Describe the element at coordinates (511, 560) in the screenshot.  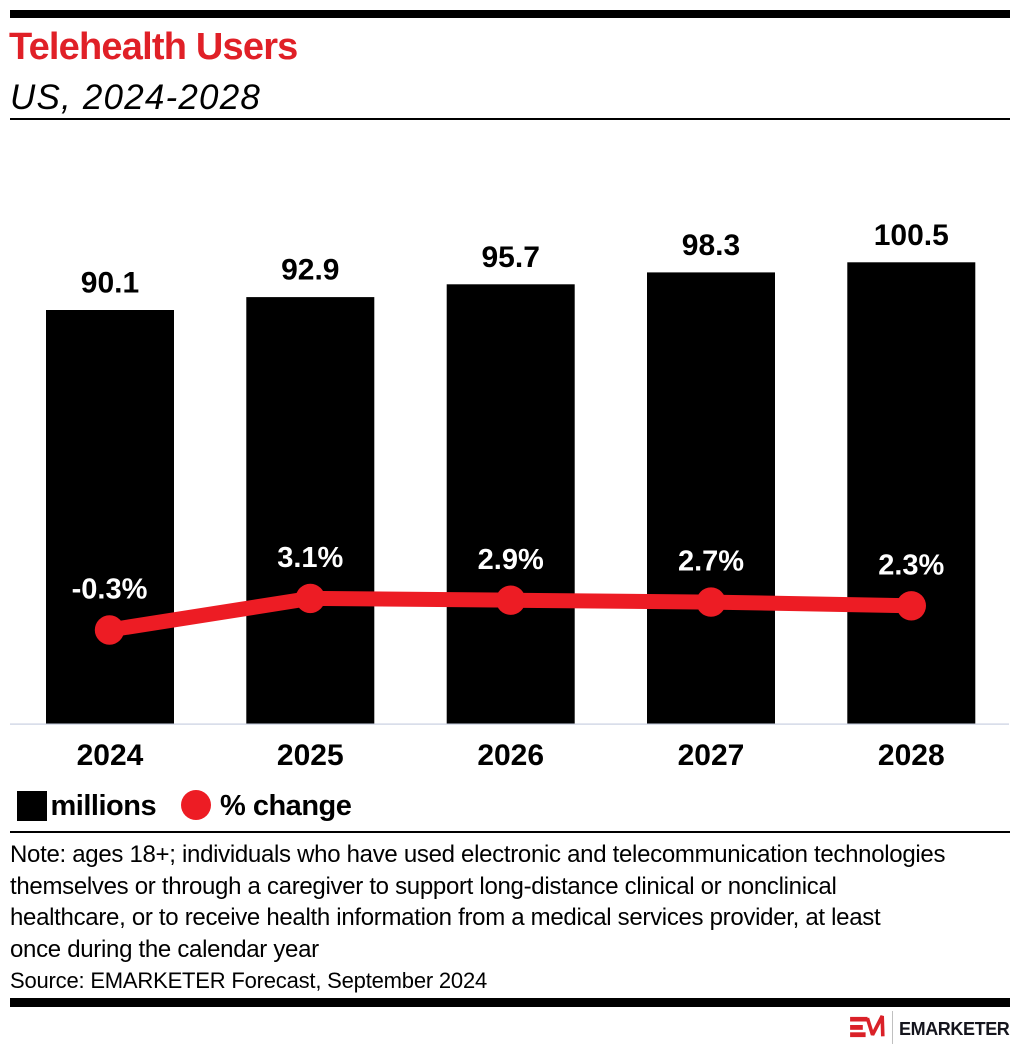
I see `svg-text: 2.9%` at that location.